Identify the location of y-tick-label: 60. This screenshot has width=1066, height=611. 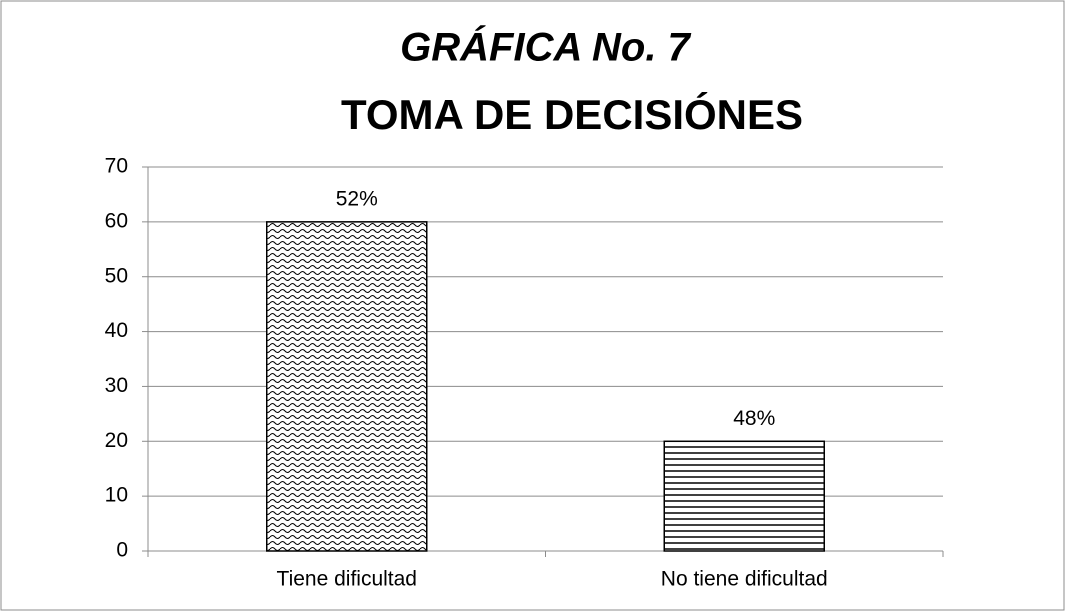
(116, 220).